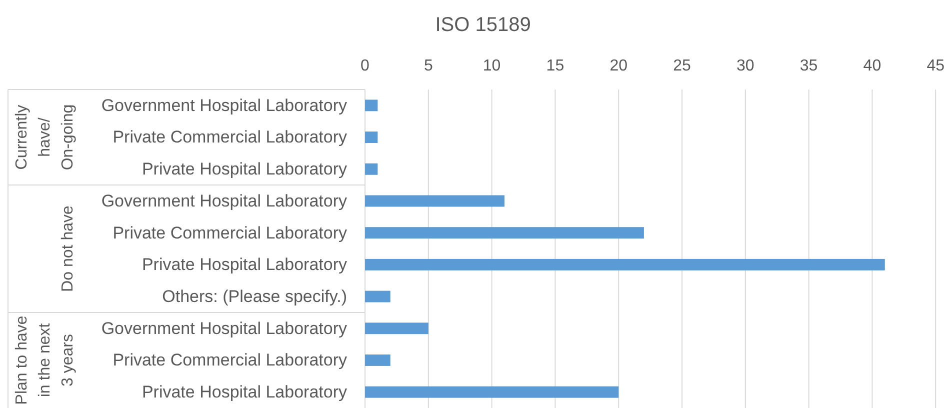 The height and width of the screenshot is (408, 947). What do you see at coordinates (45, 137) in the screenshot?
I see `text: Currently have/ On-going` at bounding box center [45, 137].